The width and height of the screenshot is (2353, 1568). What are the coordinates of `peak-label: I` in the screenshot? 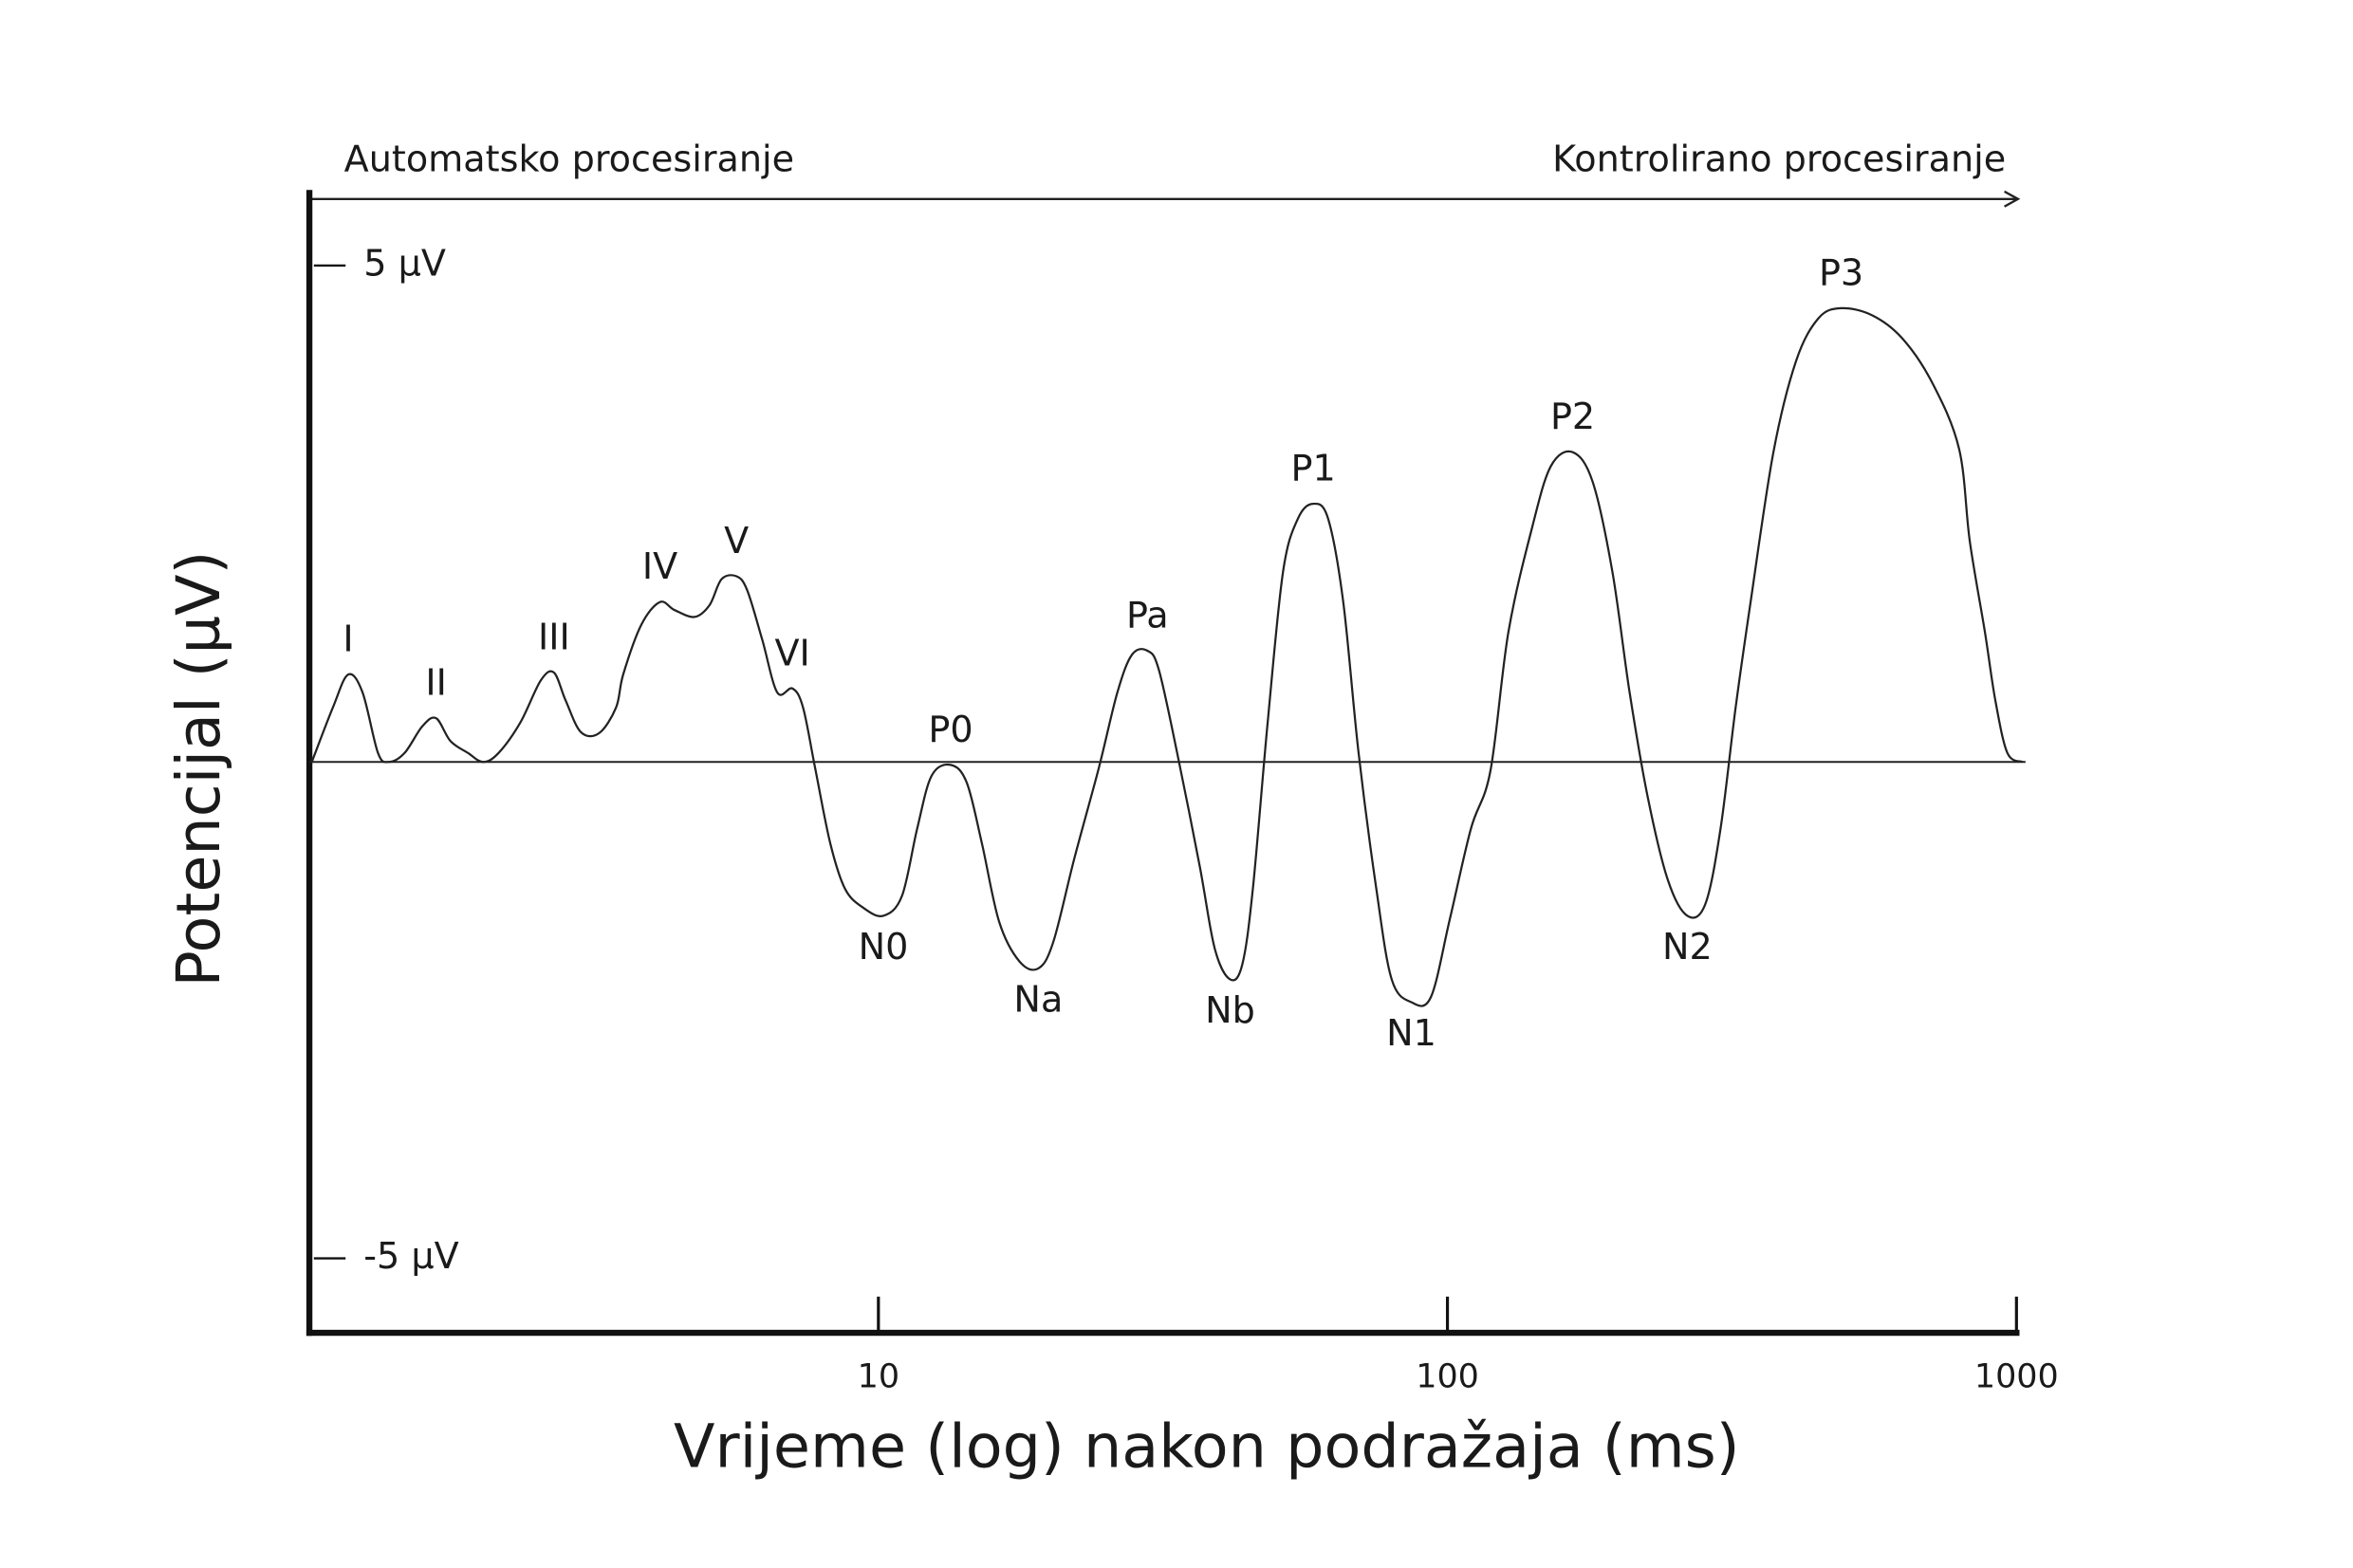 It's located at (348, 639).